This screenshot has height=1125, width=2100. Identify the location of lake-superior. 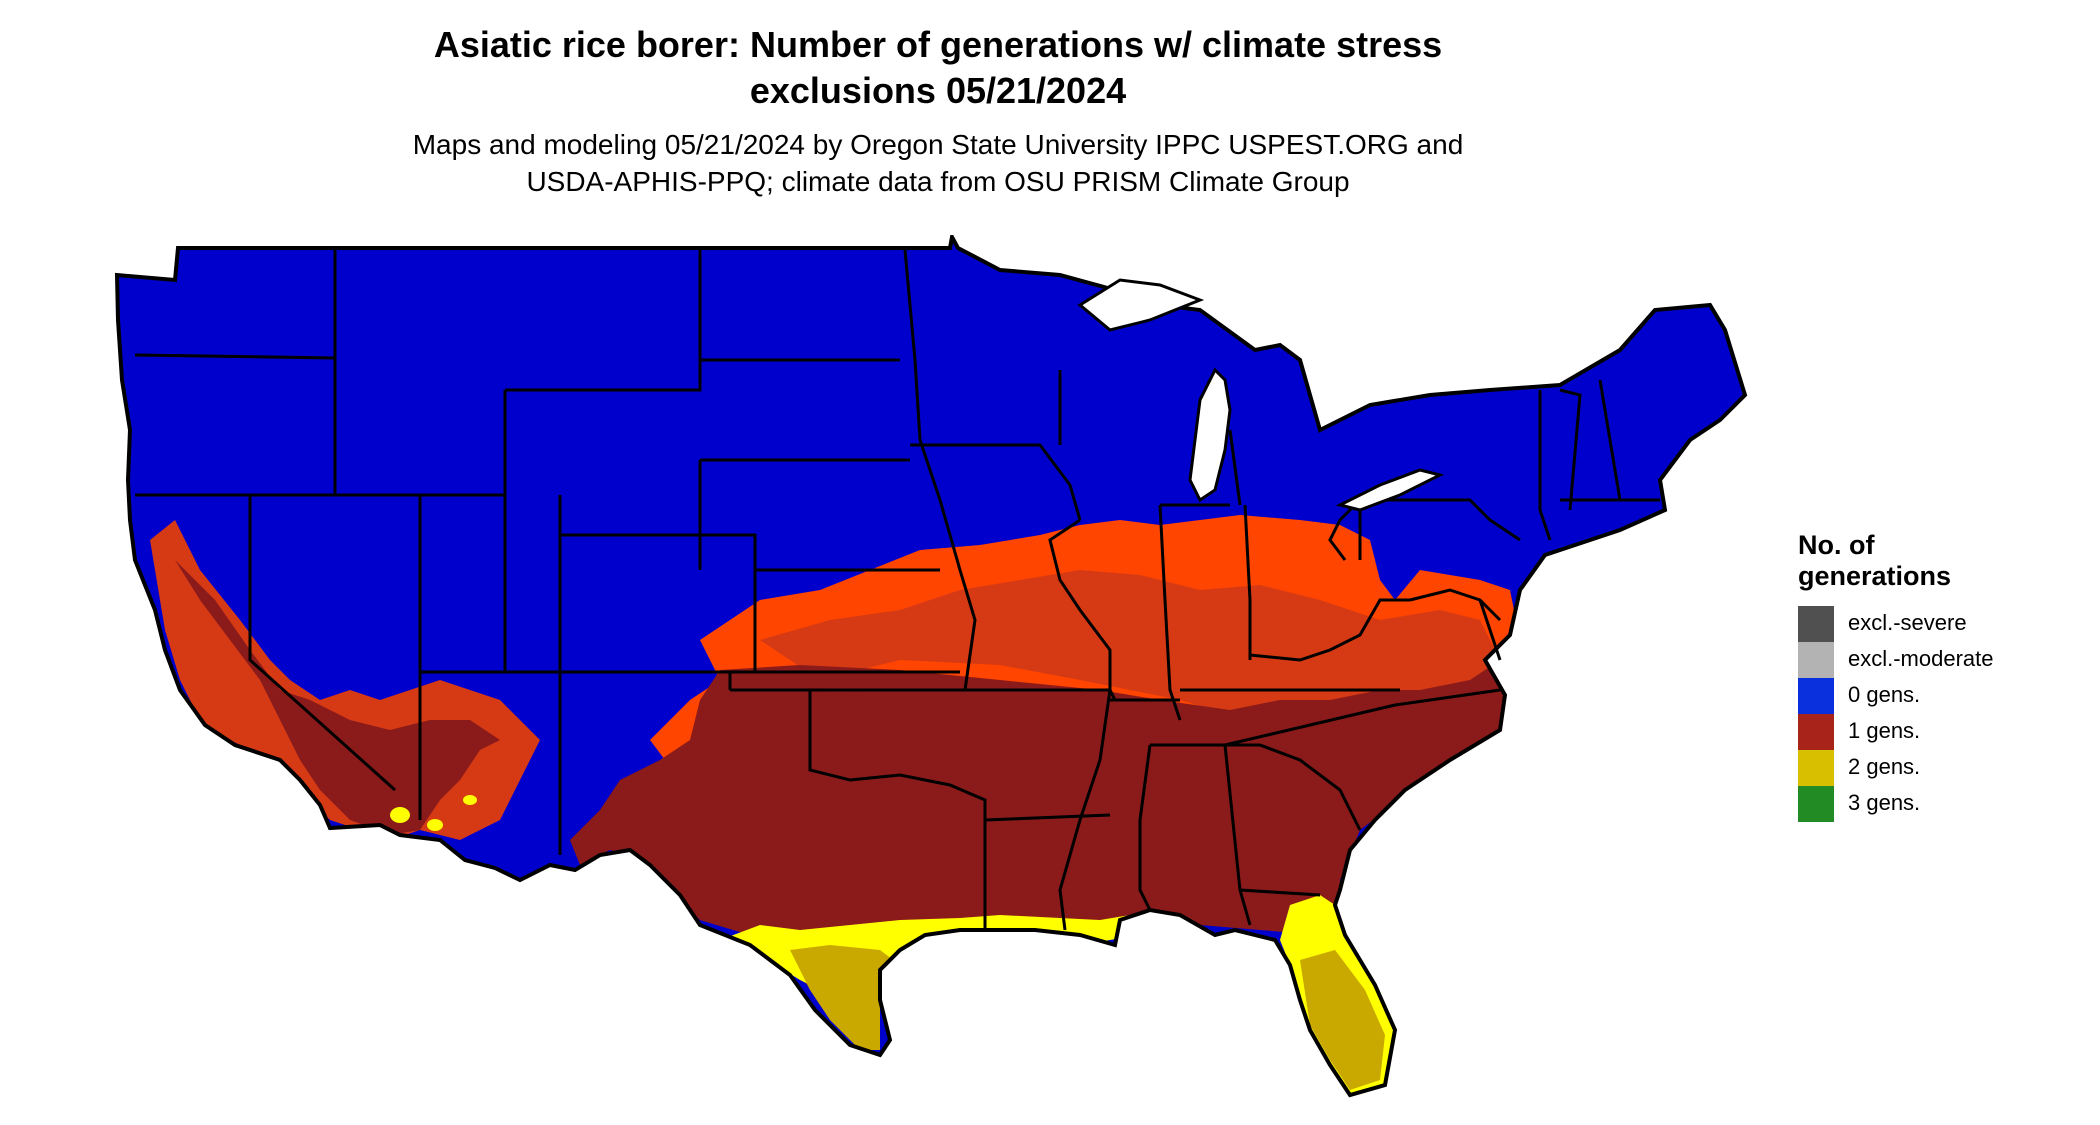
(1141, 305).